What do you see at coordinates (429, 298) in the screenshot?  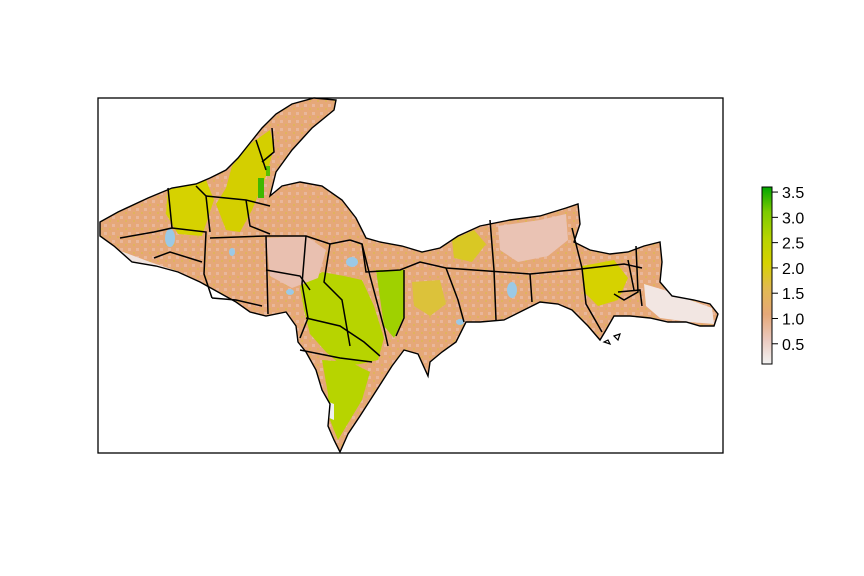 I see `zone-yellow-mid` at bounding box center [429, 298].